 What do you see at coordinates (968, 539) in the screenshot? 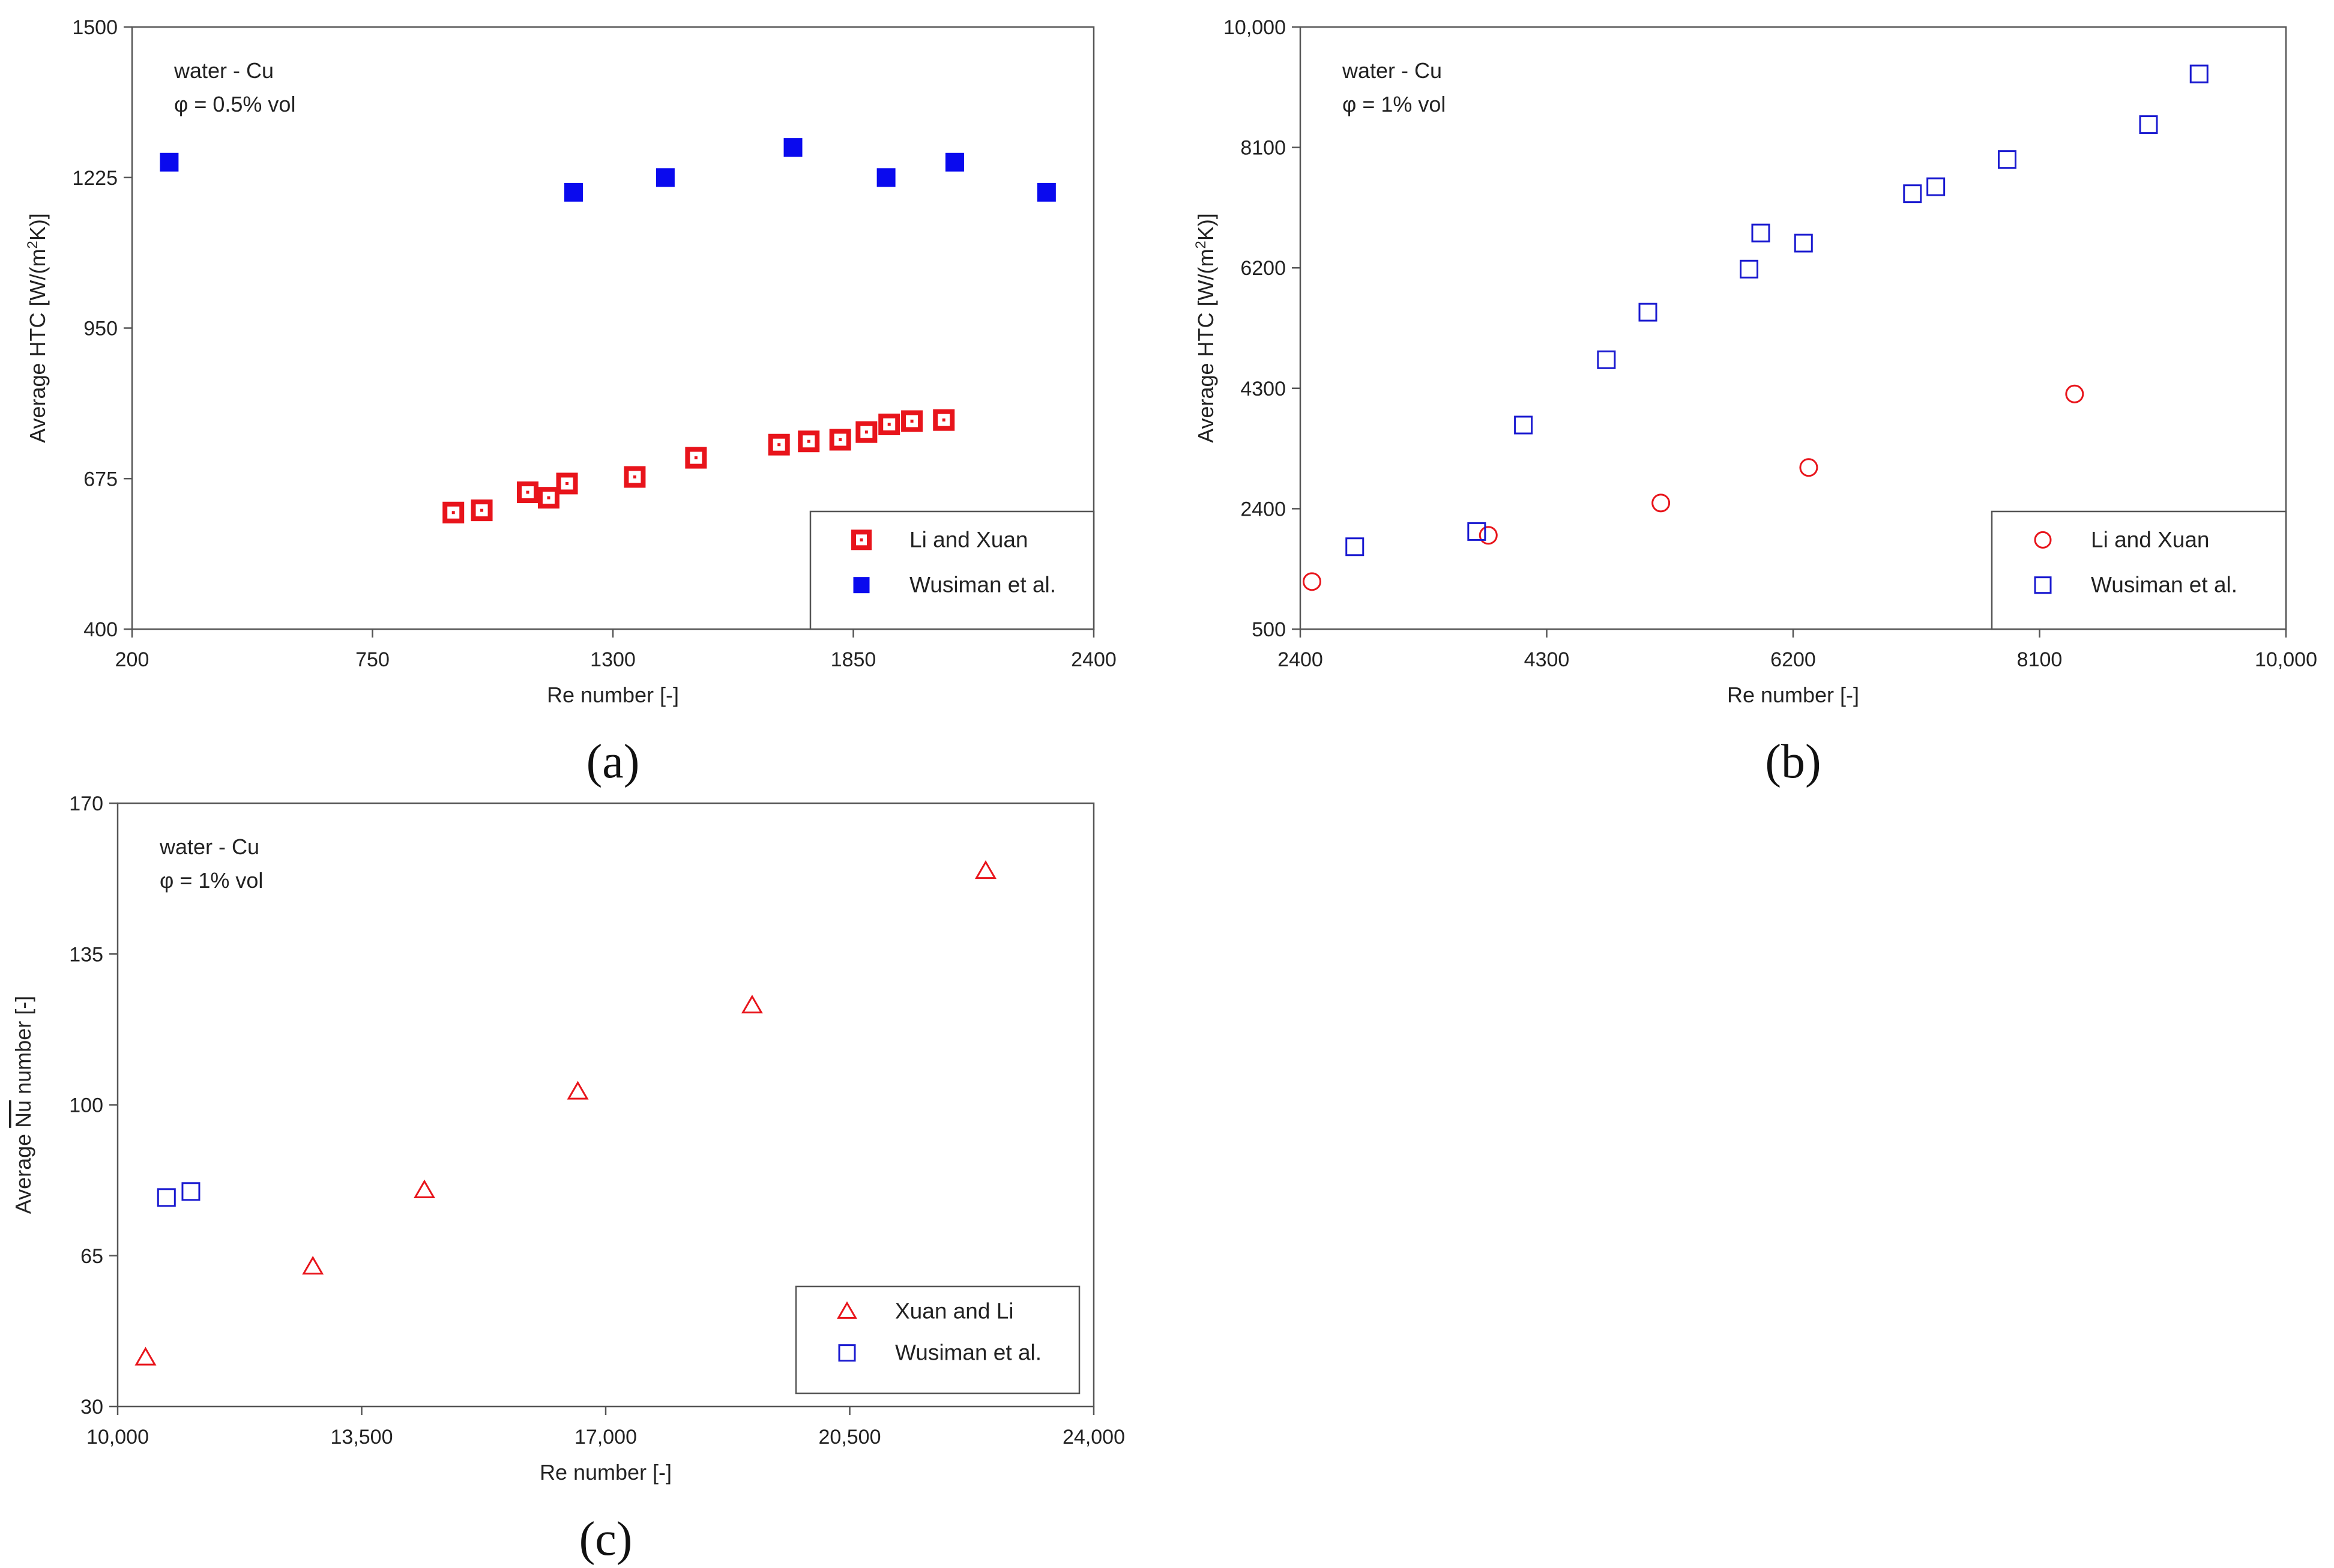
I see `legend-label: Li and Xuan` at bounding box center [968, 539].